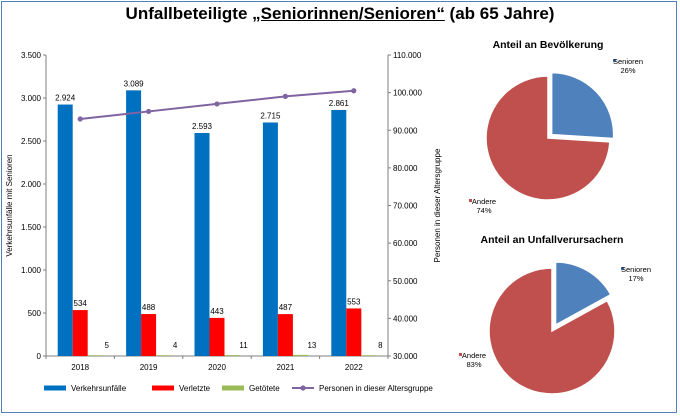 The width and height of the screenshot is (680, 416). What do you see at coordinates (80, 333) in the screenshot?
I see `bar-verletzte-2018` at bounding box center [80, 333].